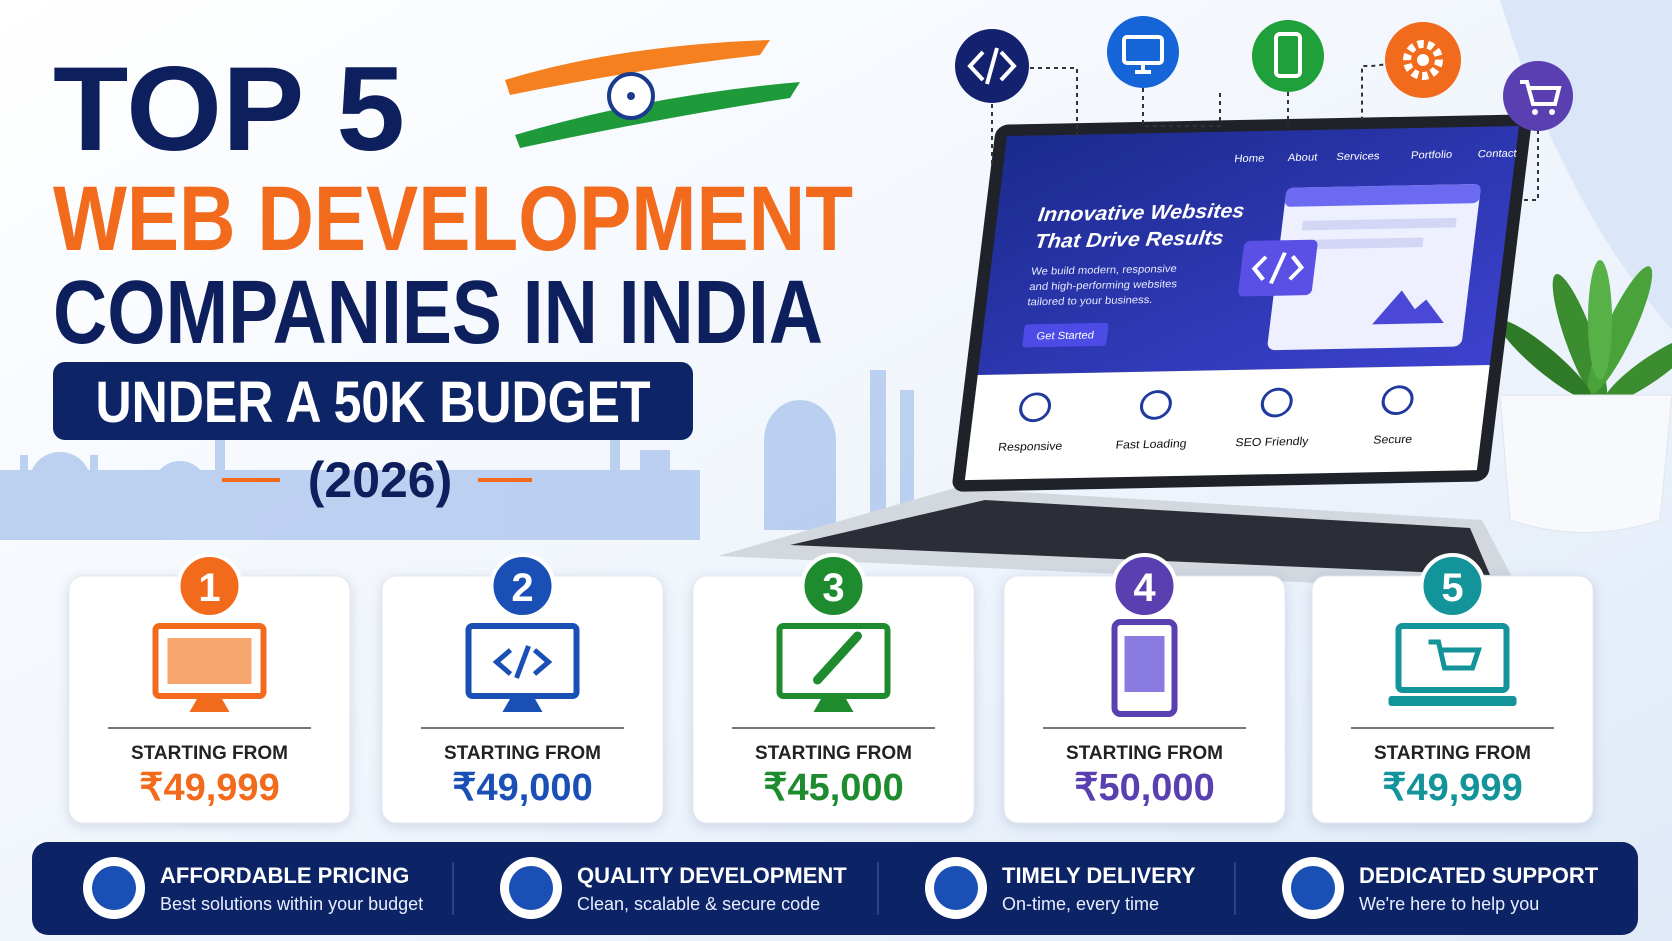 The height and width of the screenshot is (941, 1672). What do you see at coordinates (1104, 270) in the screenshot?
I see `screen-body: We build modern, responsive` at bounding box center [1104, 270].